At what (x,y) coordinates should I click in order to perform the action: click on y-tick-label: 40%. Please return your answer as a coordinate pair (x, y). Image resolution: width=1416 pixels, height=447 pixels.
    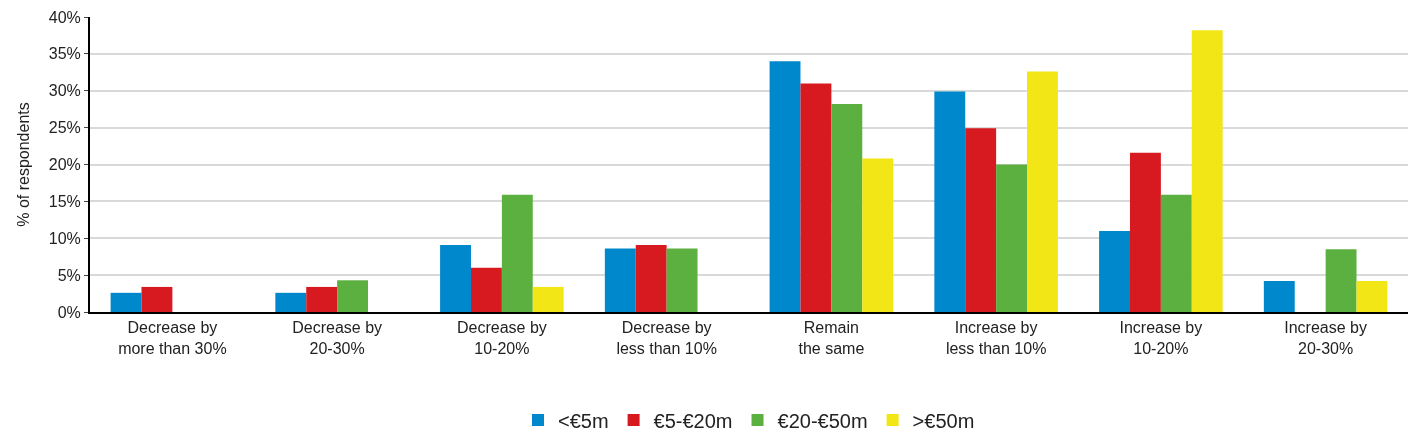
    Looking at the image, I should click on (64, 17).